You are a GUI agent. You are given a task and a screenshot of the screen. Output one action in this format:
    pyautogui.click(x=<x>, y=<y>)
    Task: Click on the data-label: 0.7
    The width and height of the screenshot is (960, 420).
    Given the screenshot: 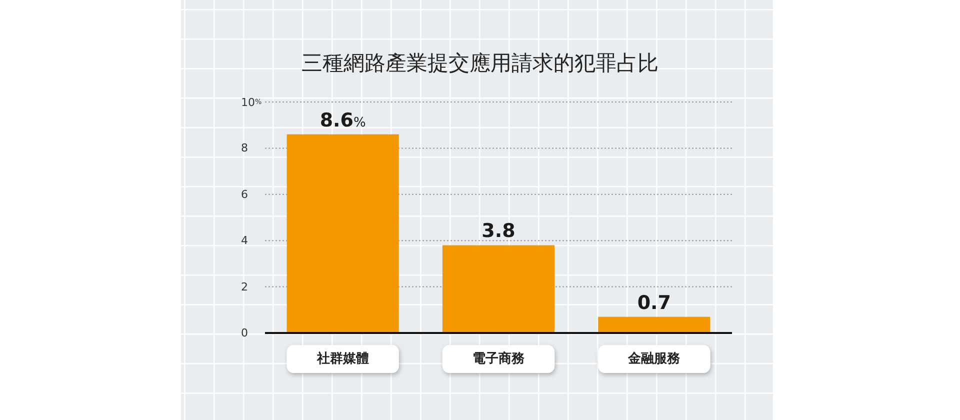 What is the action you would take?
    pyautogui.click(x=654, y=303)
    